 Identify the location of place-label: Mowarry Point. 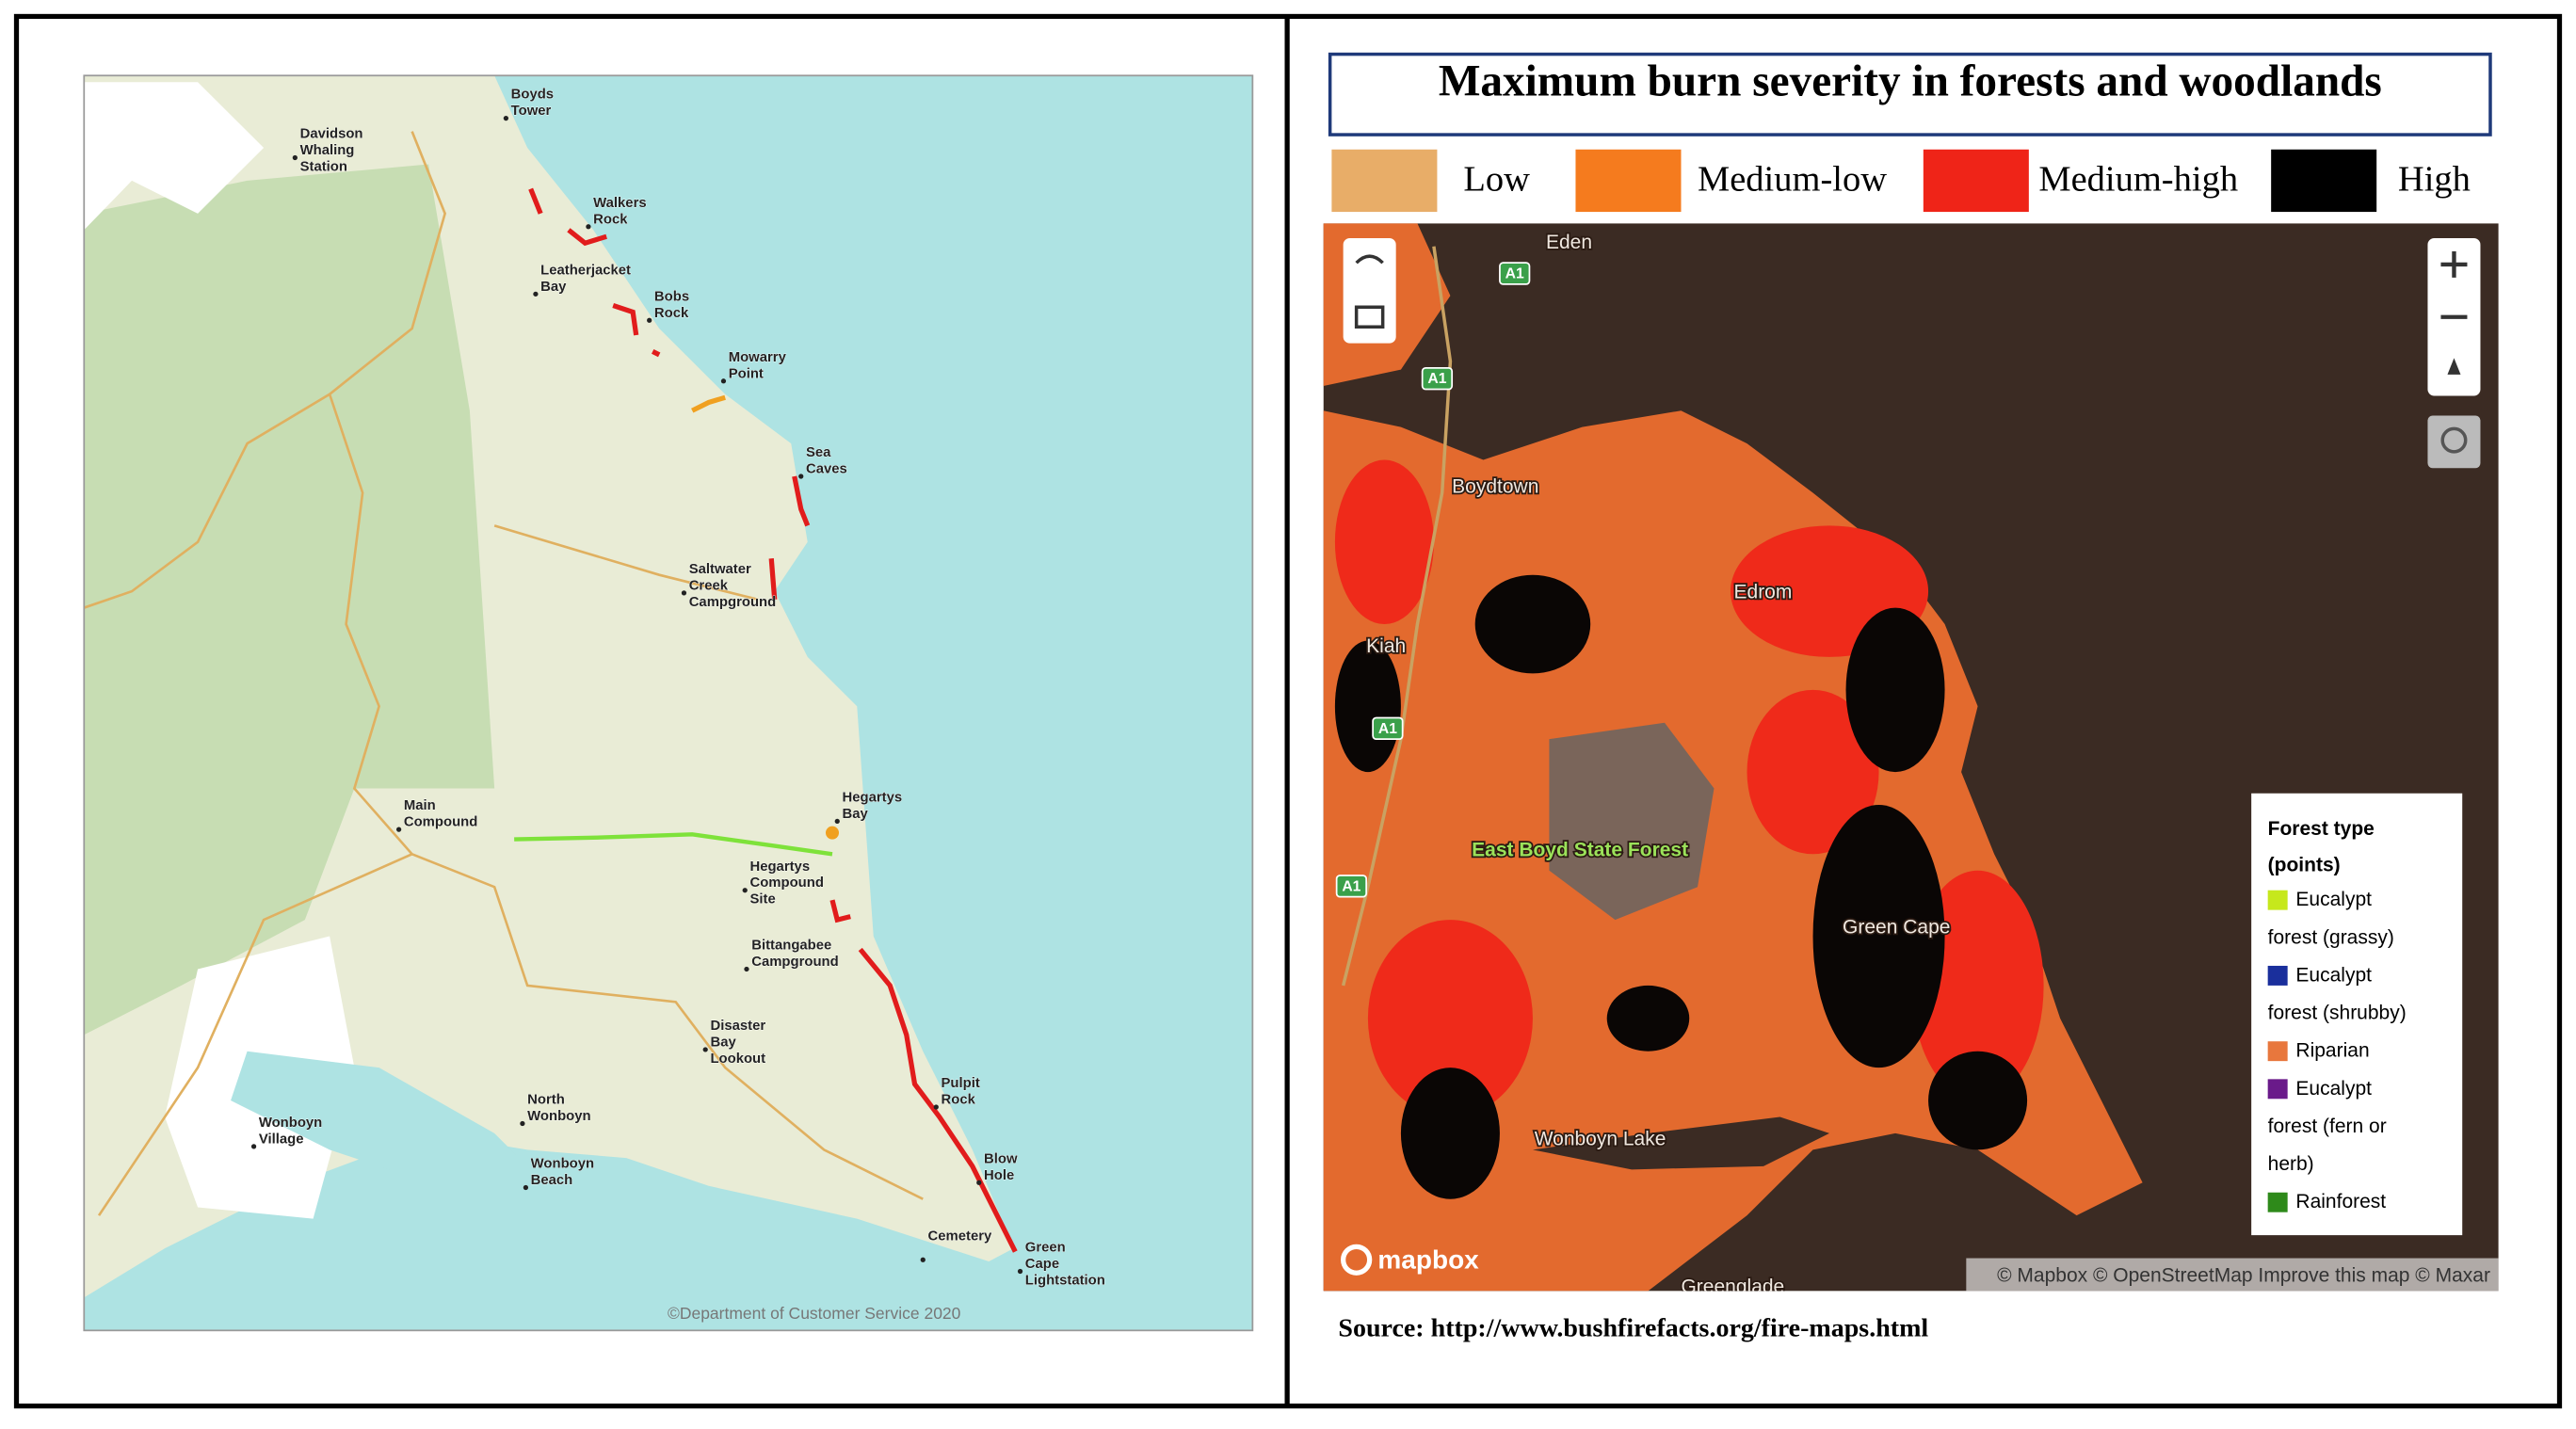
(759, 365).